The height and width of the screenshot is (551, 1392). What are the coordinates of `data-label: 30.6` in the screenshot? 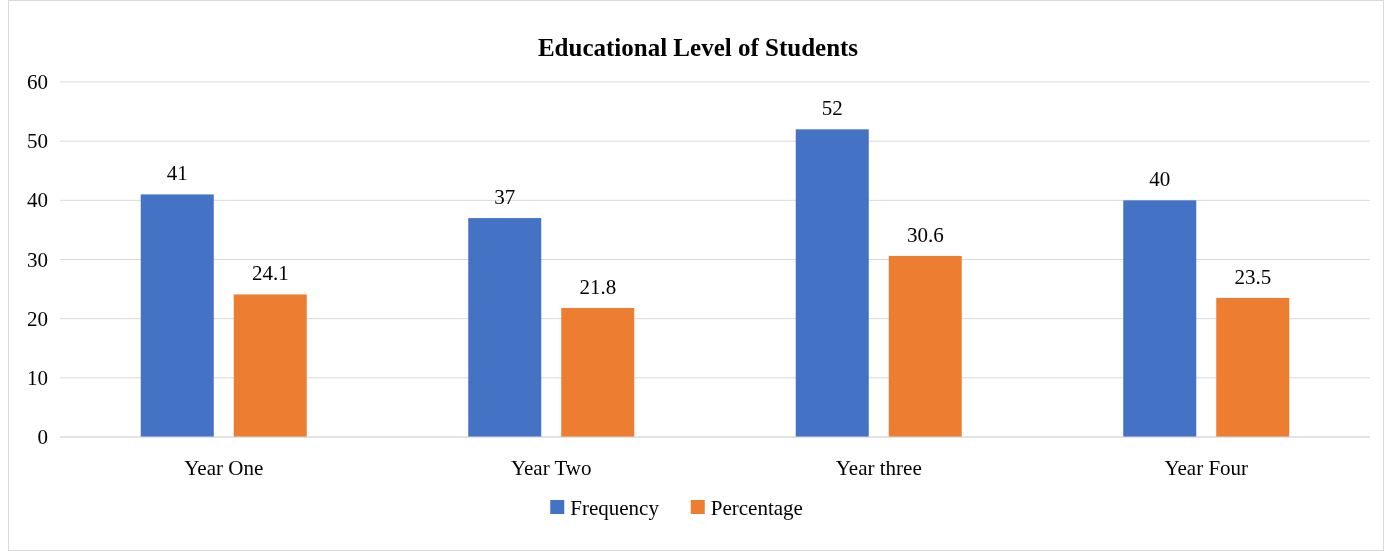 It's located at (925, 234).